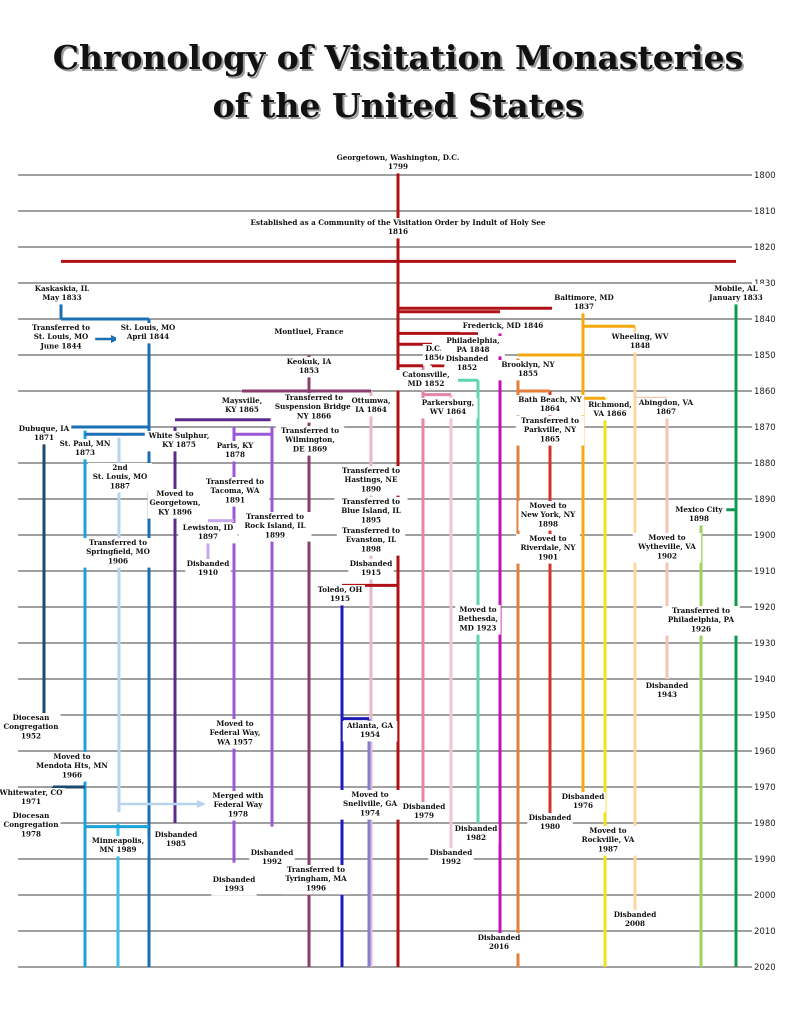 Image resolution: width=796 pixels, height=1023 pixels. I want to click on label-line: White Sulphur,, so click(179, 435).